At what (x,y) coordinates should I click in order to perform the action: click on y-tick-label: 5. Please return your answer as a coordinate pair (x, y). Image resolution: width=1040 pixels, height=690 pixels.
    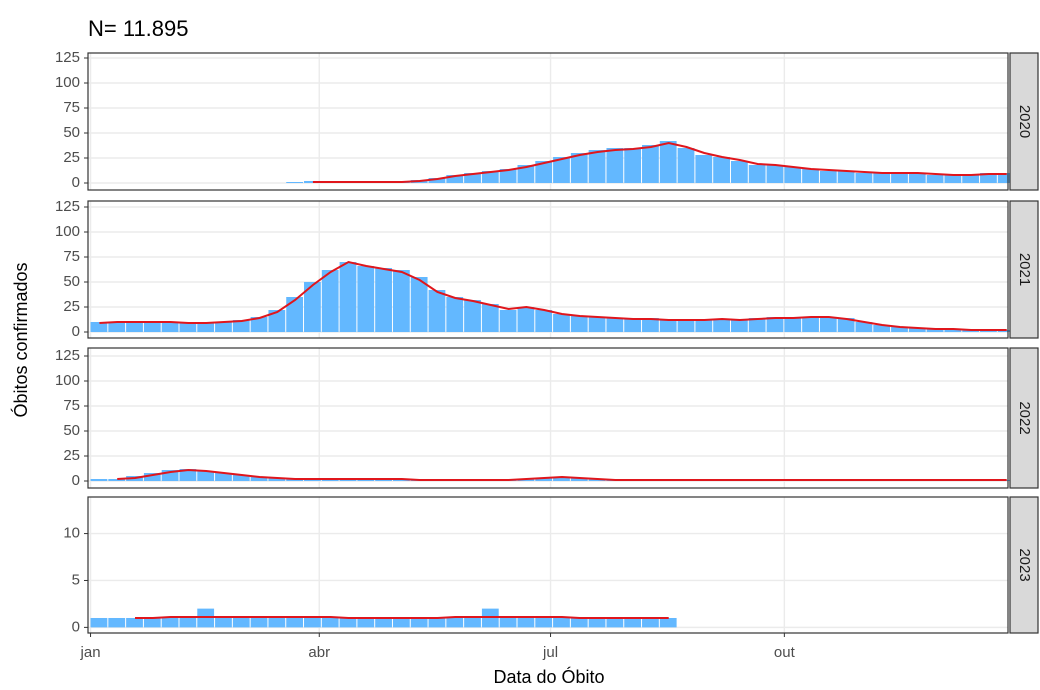
    Looking at the image, I should click on (76, 579).